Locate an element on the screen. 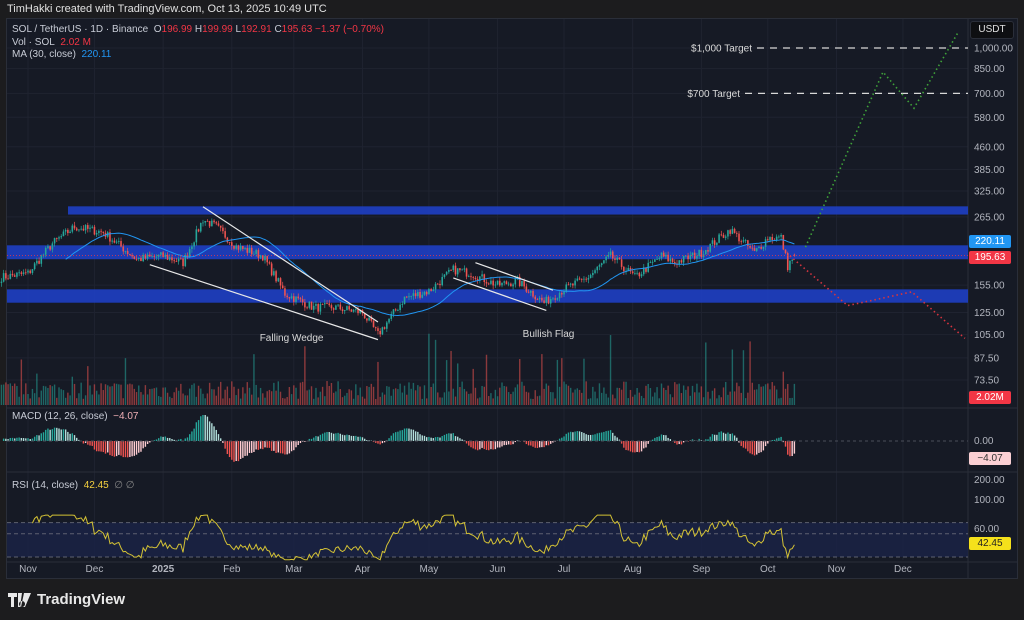  bearish-projection-path is located at coordinates (877, 297).